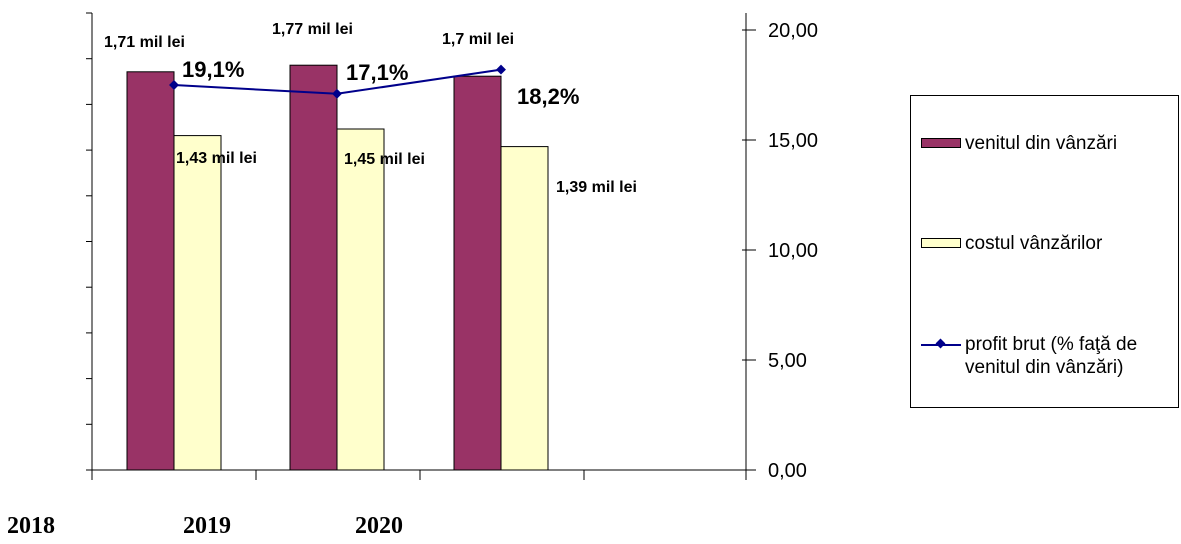 The width and height of the screenshot is (1181, 544). I want to click on year-label-2020: 2020, so click(379, 526).